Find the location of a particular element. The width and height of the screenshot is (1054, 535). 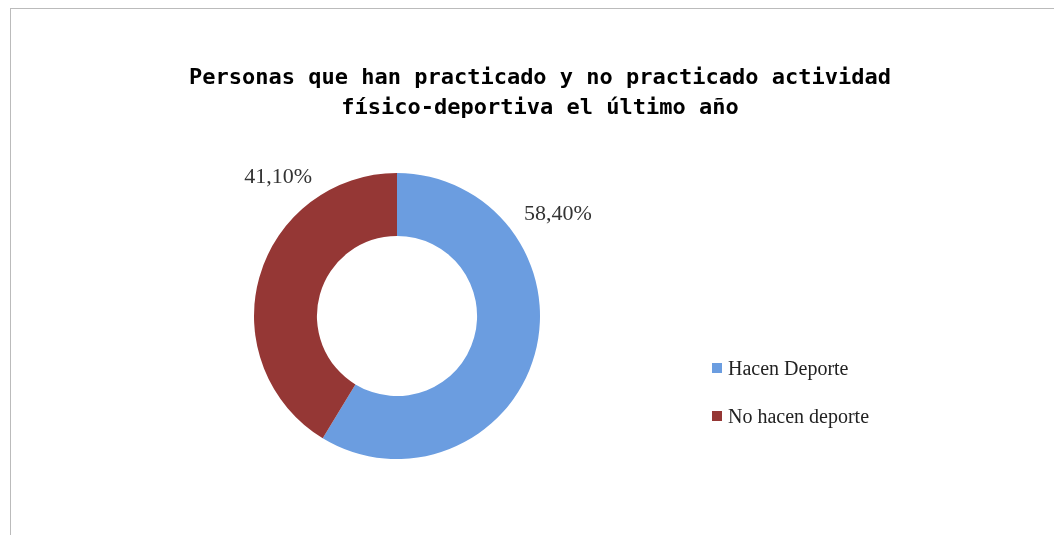

data-label: 58,40% is located at coordinates (558, 212).